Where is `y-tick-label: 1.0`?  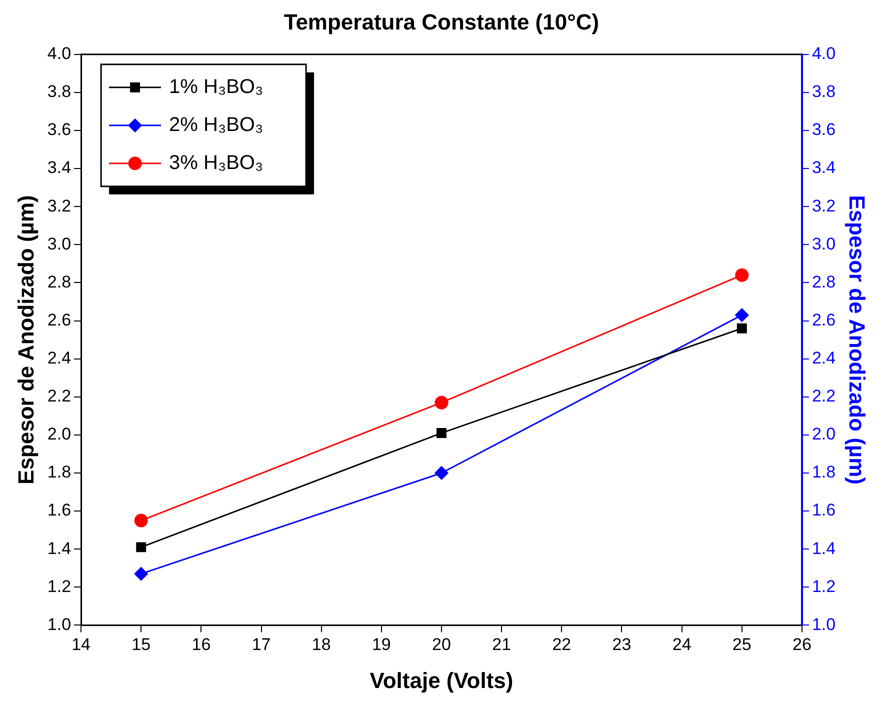
y-tick-label: 1.0 is located at coordinates (59, 624).